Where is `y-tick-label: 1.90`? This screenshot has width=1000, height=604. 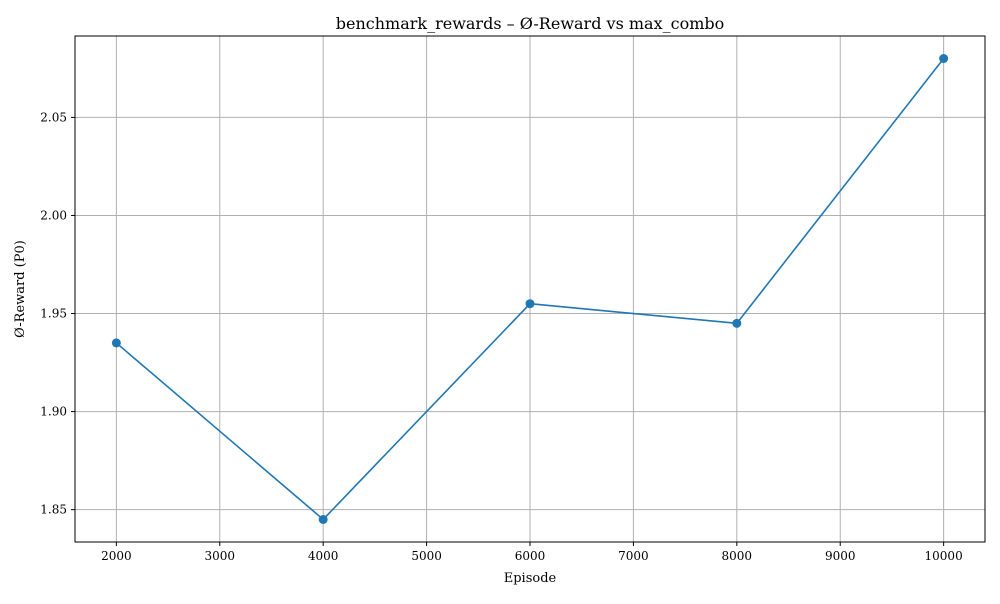
y-tick-label: 1.90 is located at coordinates (53, 412).